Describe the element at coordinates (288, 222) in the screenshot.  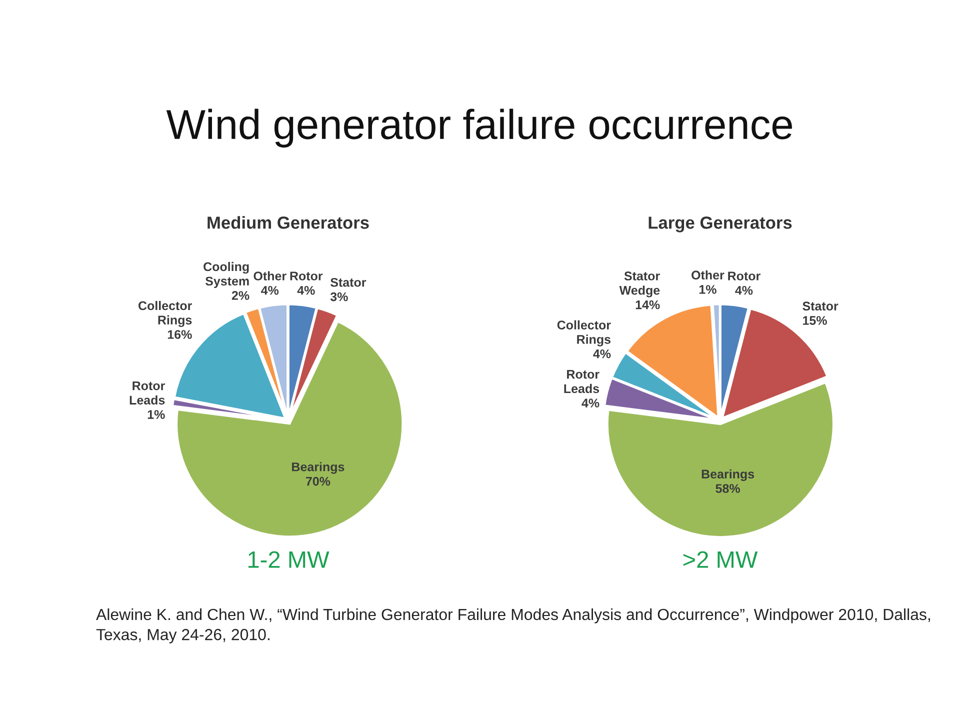
I see `chart-title: Medium Generators` at that location.